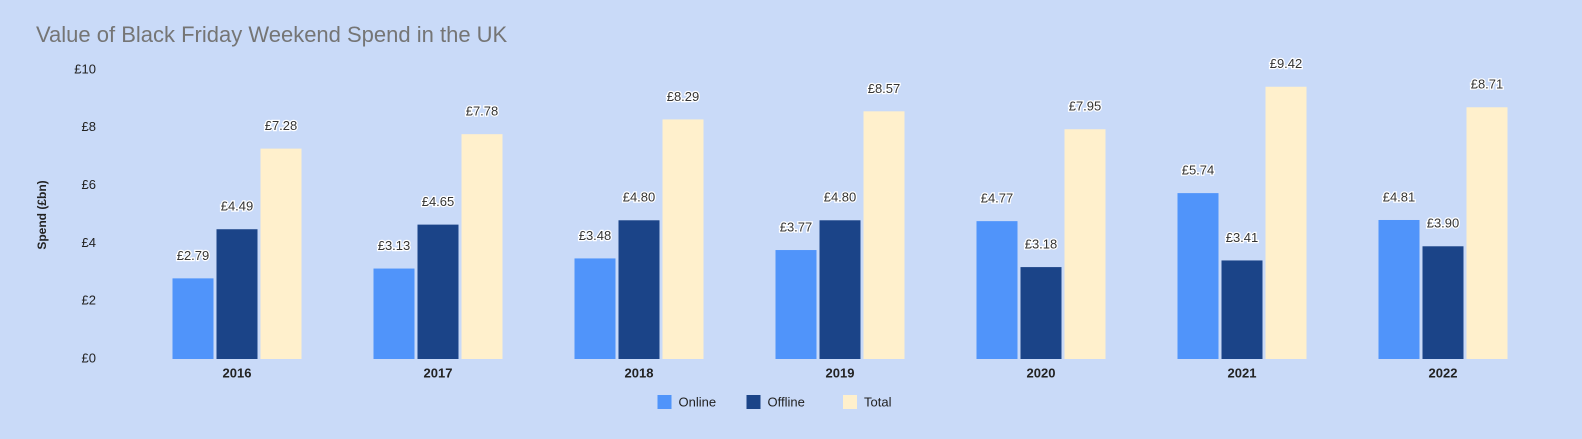 This screenshot has height=439, width=1582. What do you see at coordinates (1286, 63) in the screenshot?
I see `value-label: £9.42` at bounding box center [1286, 63].